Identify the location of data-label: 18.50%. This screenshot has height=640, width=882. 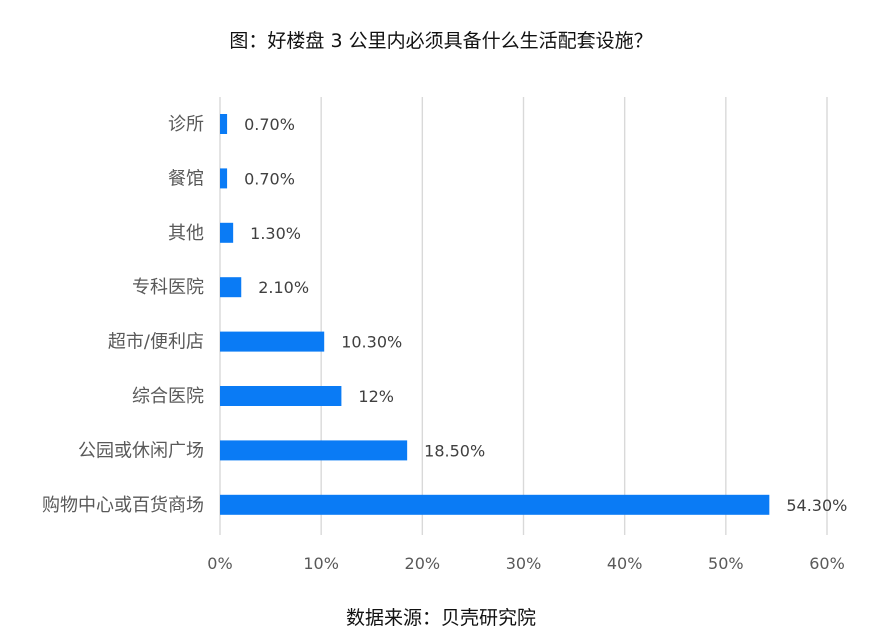
(454, 450).